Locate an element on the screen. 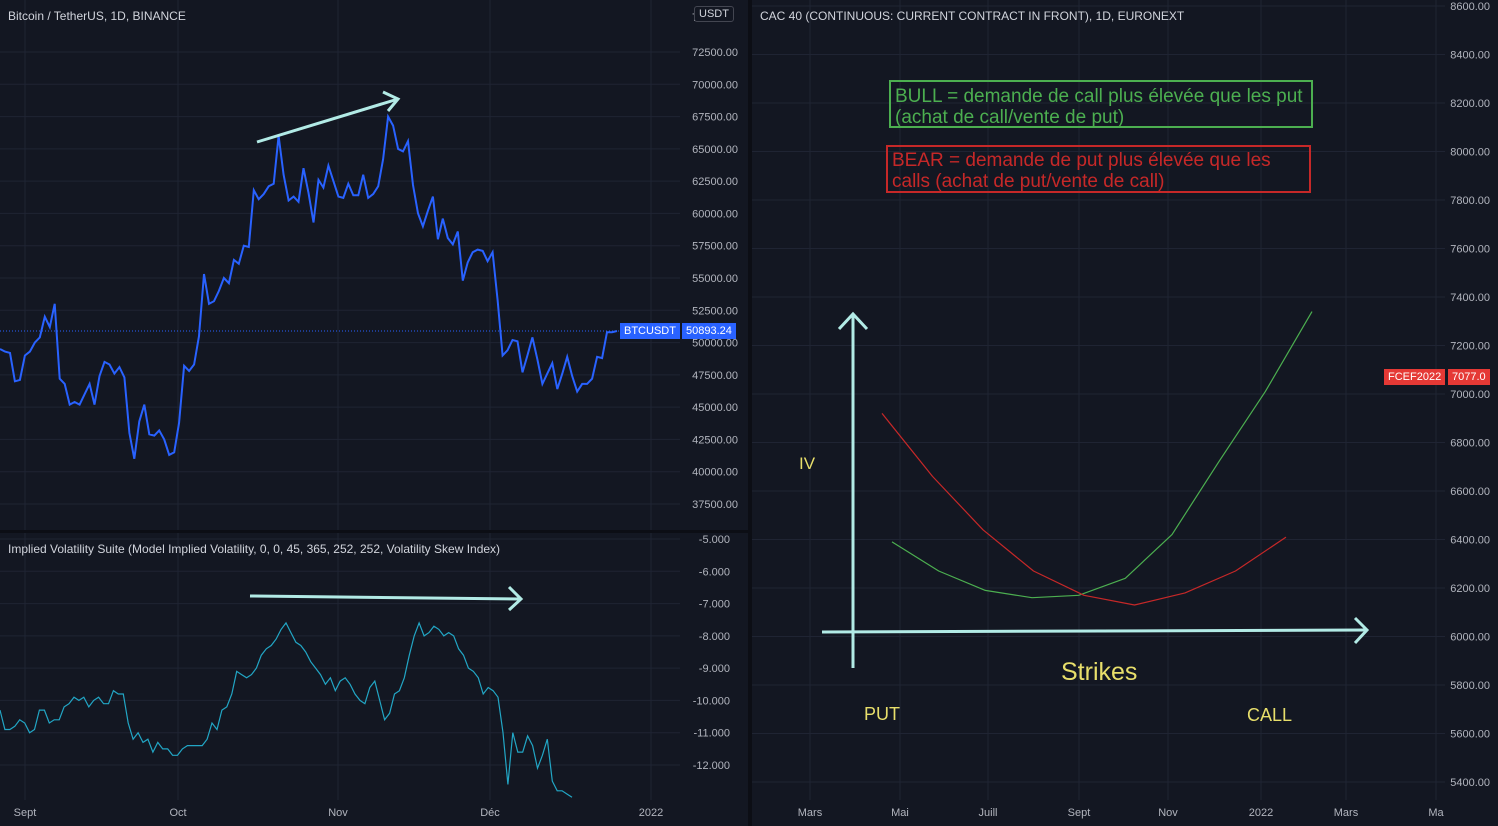 Image resolution: width=1498 pixels, height=826 pixels. btc-x-tick-label: Déc is located at coordinates (490, 813).